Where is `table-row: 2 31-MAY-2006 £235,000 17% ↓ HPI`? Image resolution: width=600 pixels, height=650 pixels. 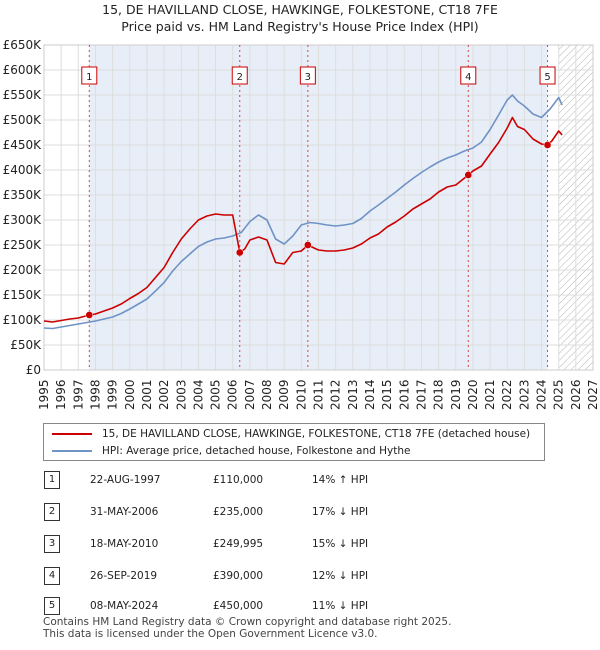
table-row: 2 31-MAY-2006 £235,000 17% ↓ HPI is located at coordinates (313, 513).